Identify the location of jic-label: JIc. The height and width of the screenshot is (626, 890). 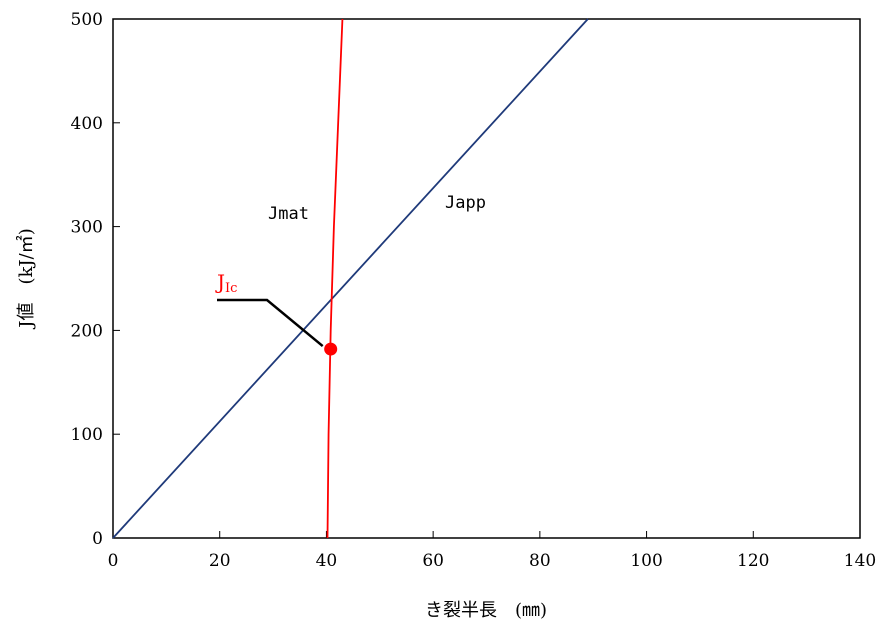
(226, 283).